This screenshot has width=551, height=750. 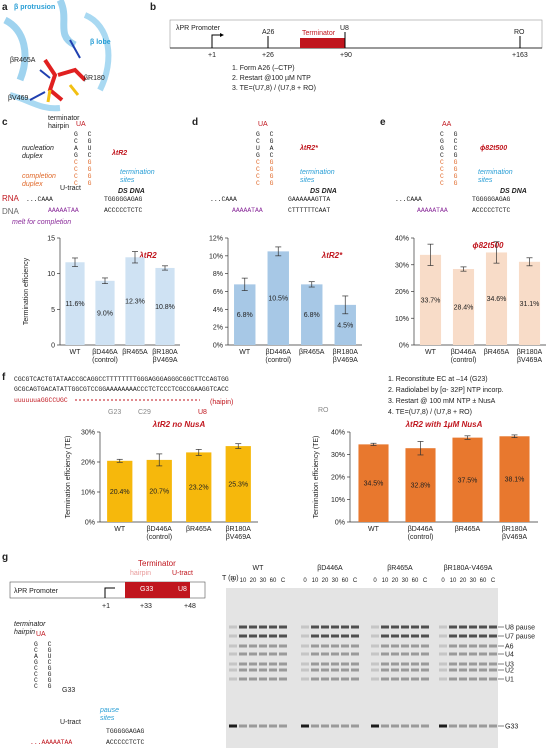 What do you see at coordinates (34, 7) in the screenshot?
I see `label: β protrusion` at bounding box center [34, 7].